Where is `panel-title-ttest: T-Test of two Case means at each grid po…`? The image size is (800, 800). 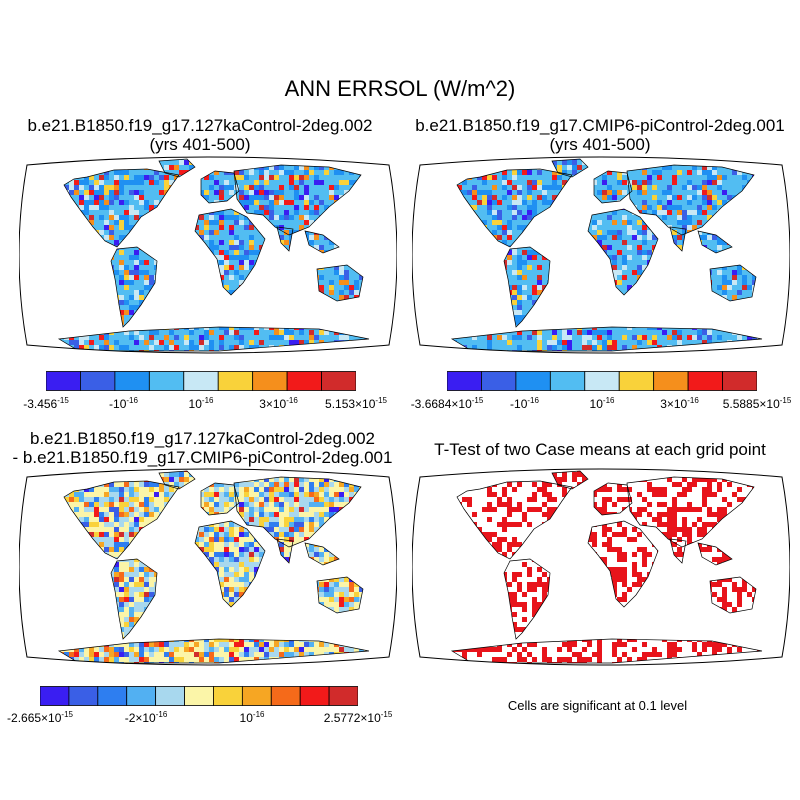 panel-title-ttest: T-Test of two Case means at each grid po… is located at coordinates (600, 449).